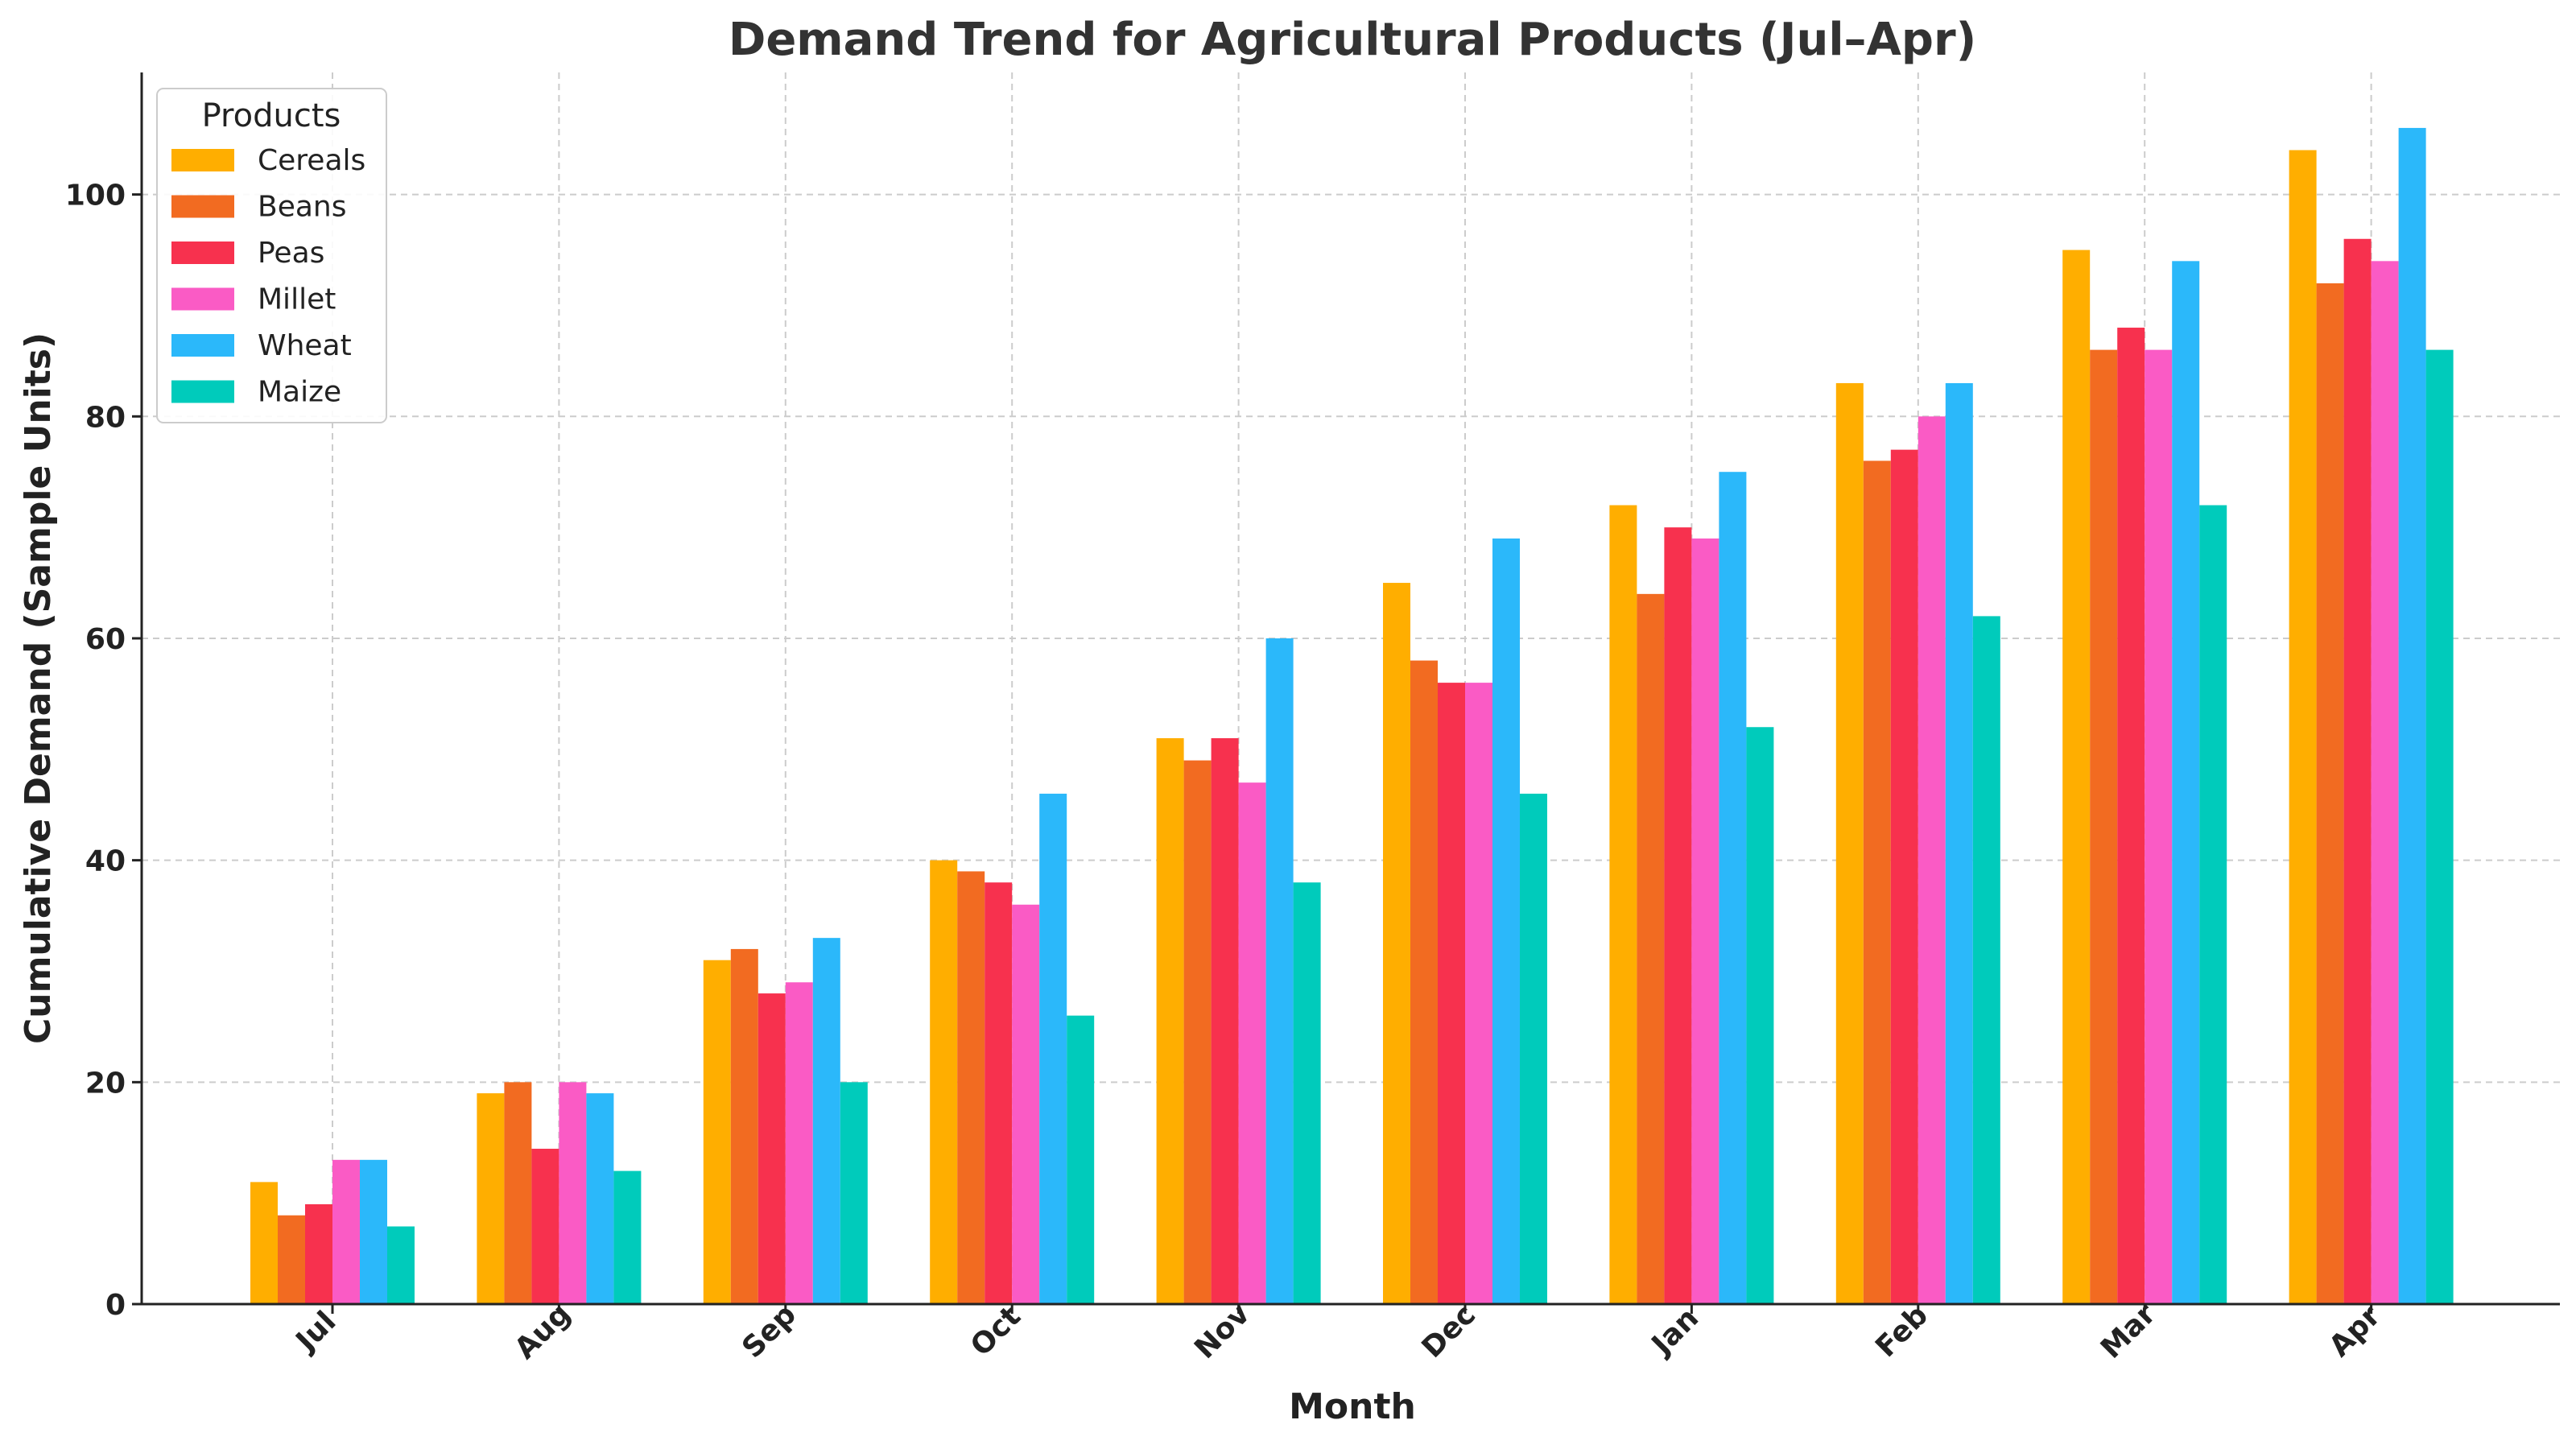 Image resolution: width=2576 pixels, height=1449 pixels. What do you see at coordinates (202, 299) in the screenshot?
I see `legend-swatch-millet` at bounding box center [202, 299].